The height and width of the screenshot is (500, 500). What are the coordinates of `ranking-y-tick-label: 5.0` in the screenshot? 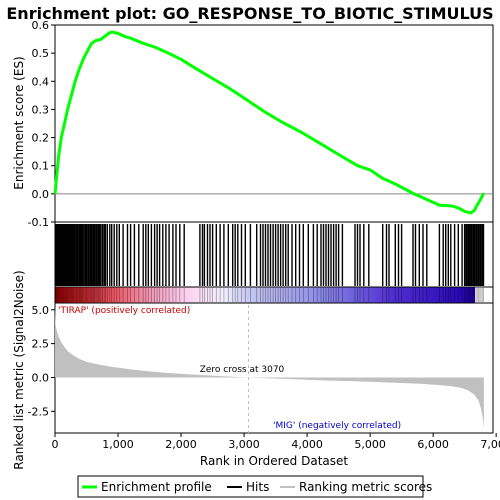 It's located at (41, 310).